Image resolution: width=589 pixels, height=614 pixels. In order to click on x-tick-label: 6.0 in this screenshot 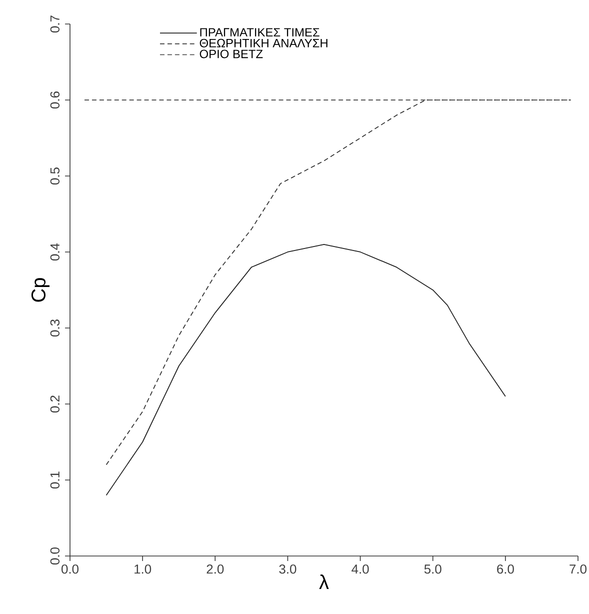, I will do `click(505, 569)`.